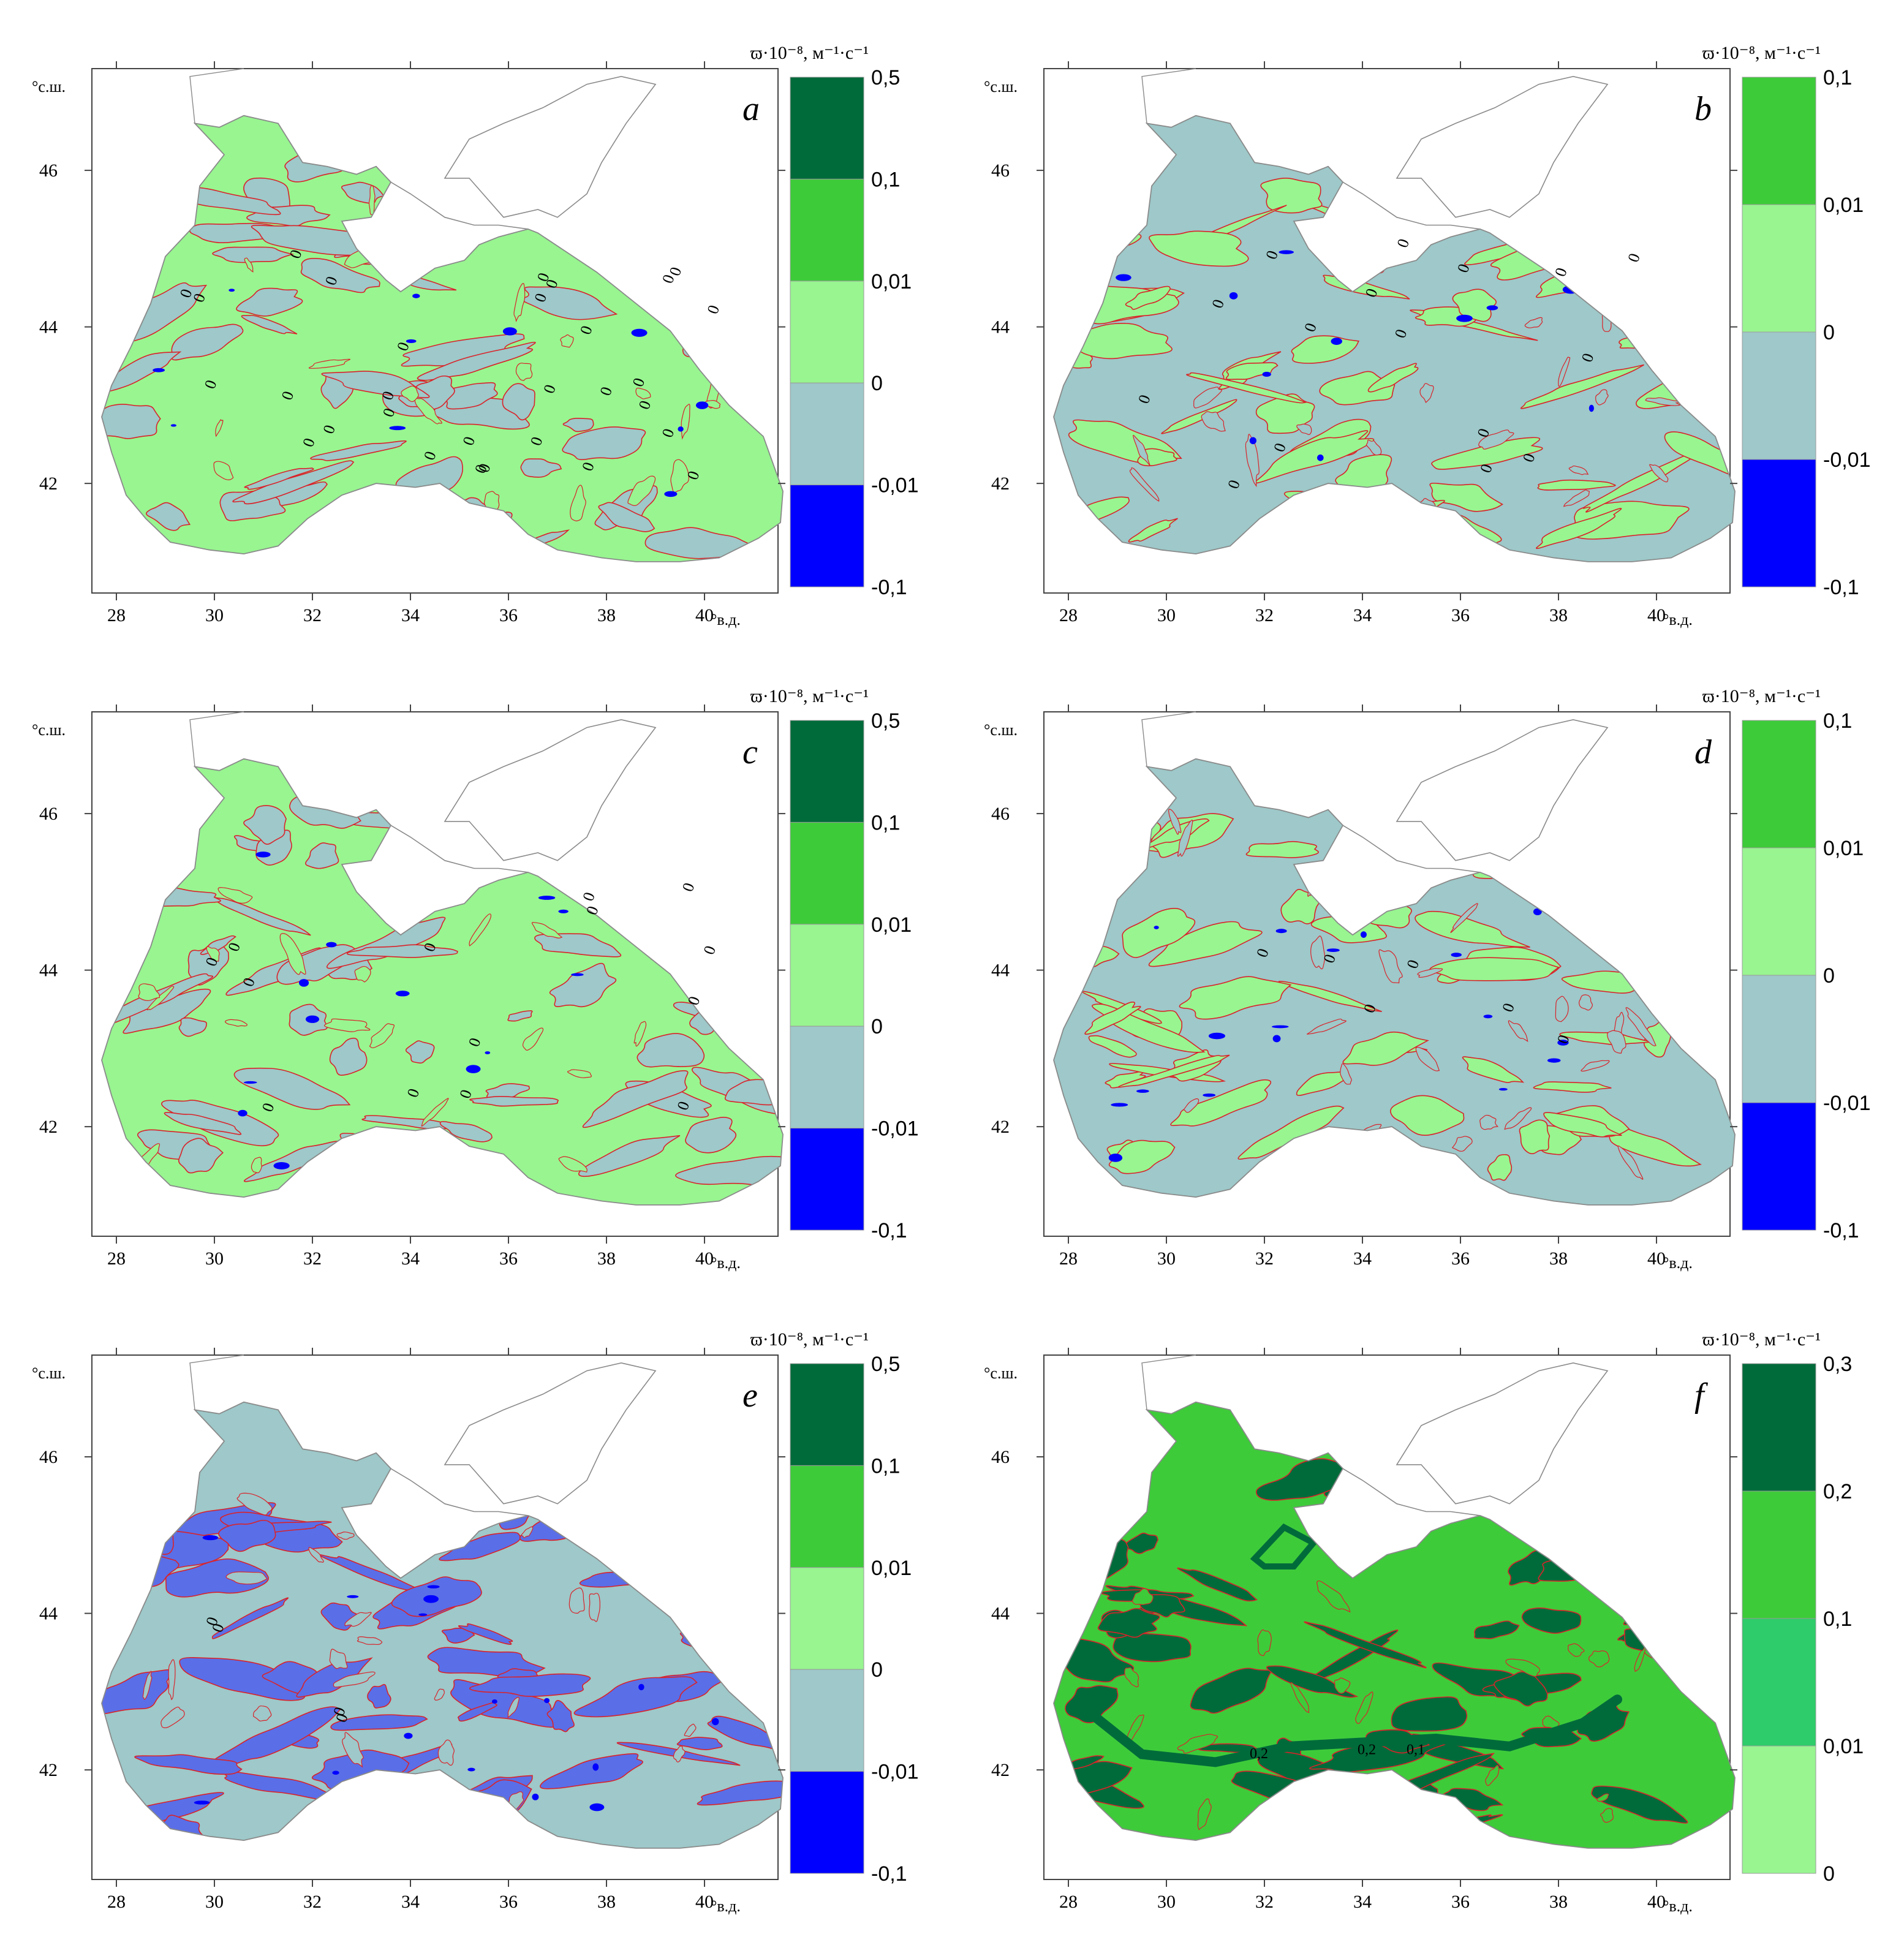  I want to click on sea-coastline, so click(442, 982).